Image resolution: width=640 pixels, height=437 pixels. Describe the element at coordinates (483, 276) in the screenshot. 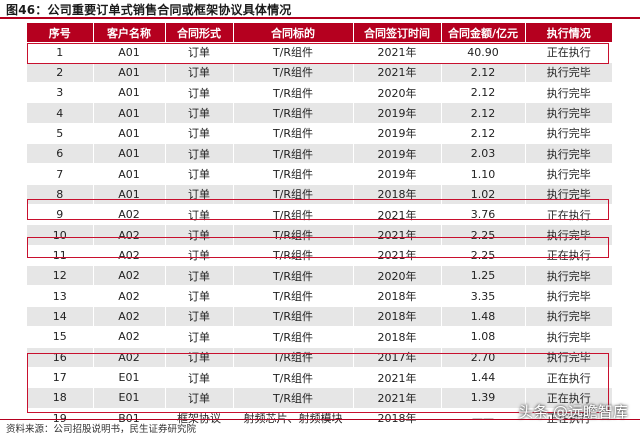

I see `table-cell: 1.25` at that location.